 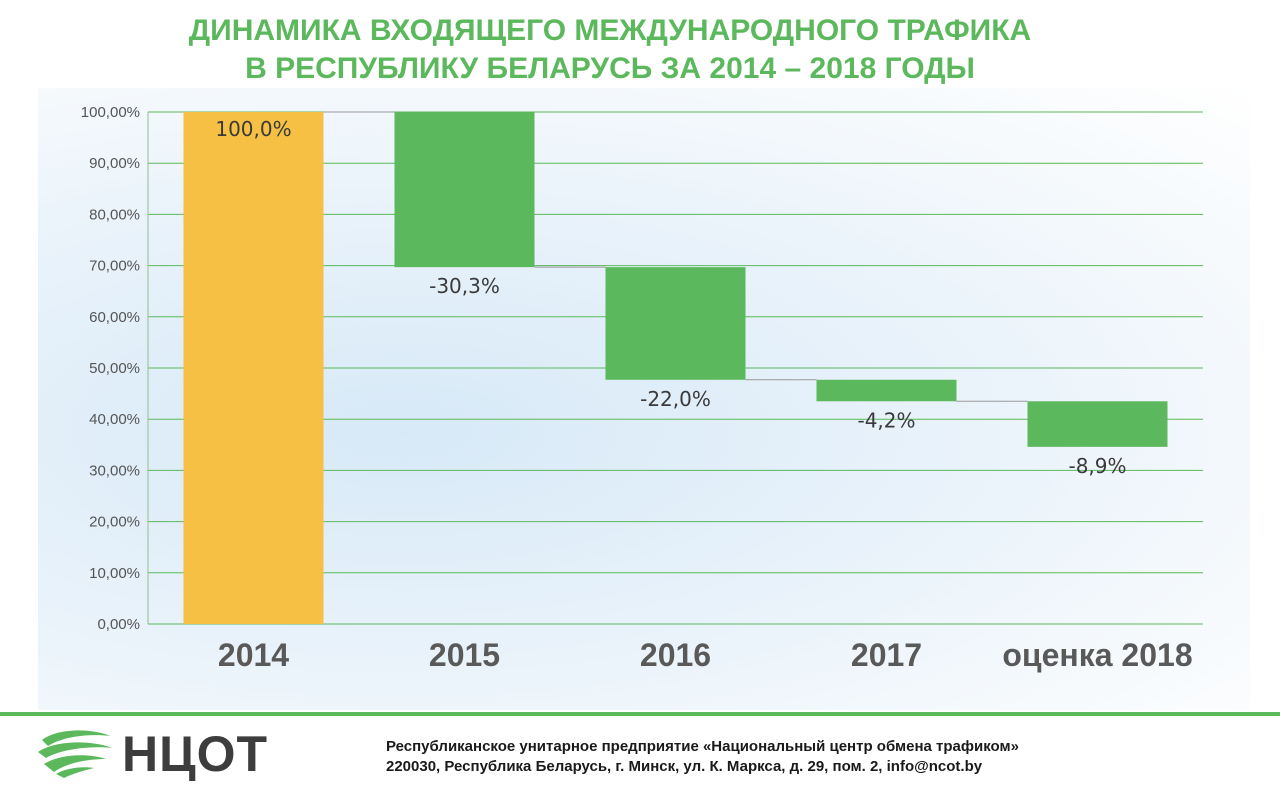 What do you see at coordinates (253, 129) in the screenshot?
I see `data-label: 100,0%` at bounding box center [253, 129].